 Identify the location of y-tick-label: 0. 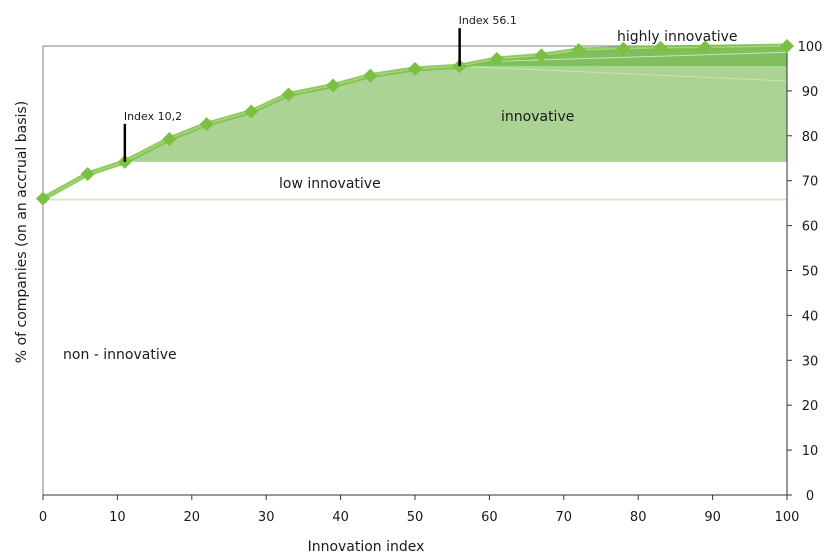
(810, 496).